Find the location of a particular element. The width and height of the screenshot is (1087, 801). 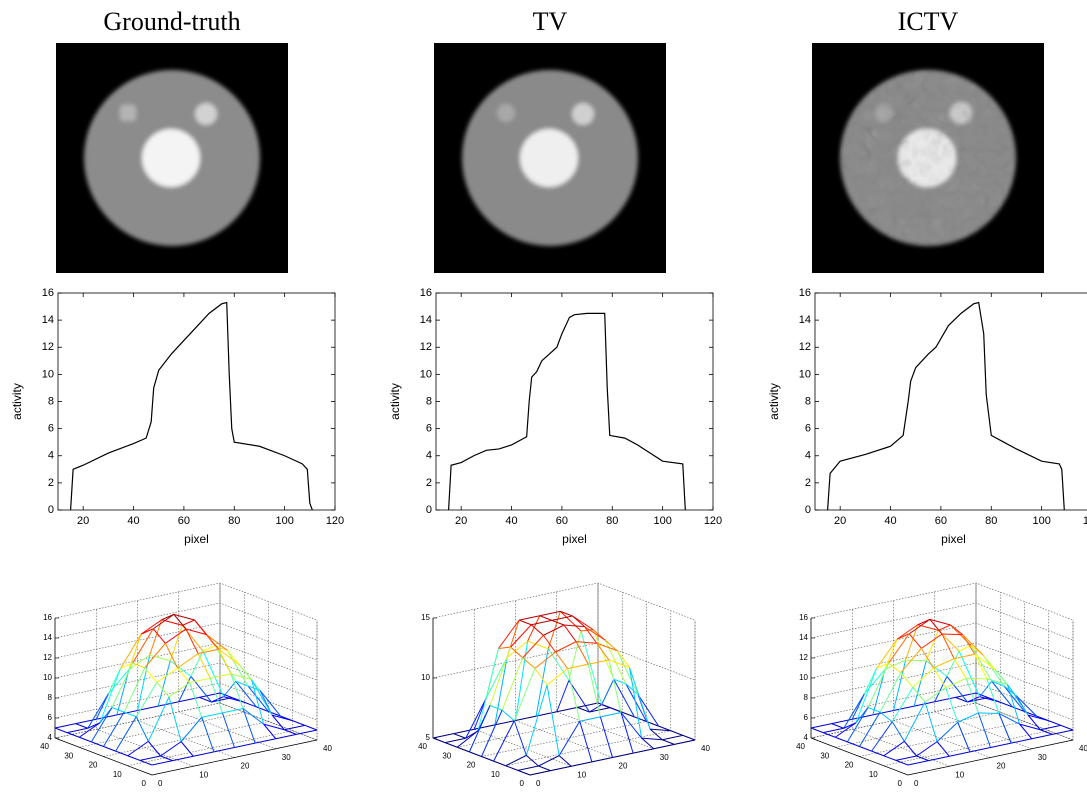

z-tick-label: 16 is located at coordinates (47, 617).